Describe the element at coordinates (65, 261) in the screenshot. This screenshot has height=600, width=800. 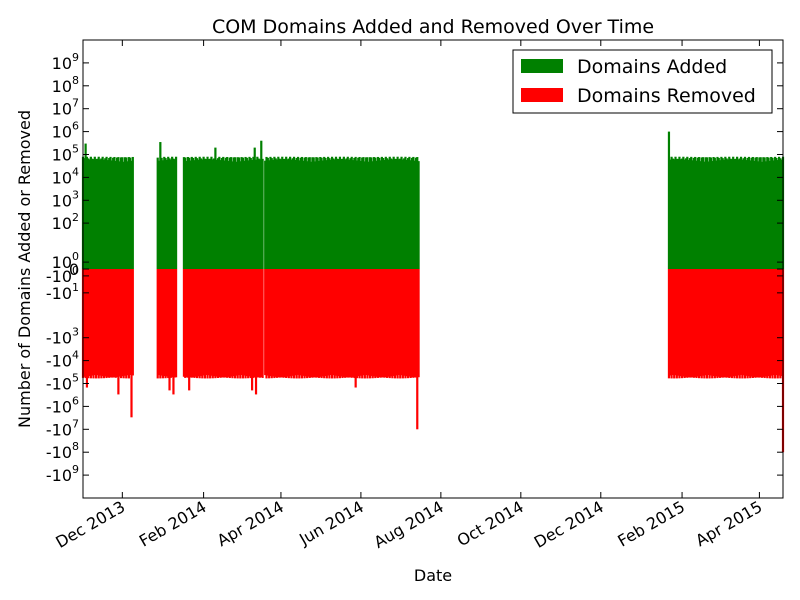
I see `y-tick-label: 100` at that location.